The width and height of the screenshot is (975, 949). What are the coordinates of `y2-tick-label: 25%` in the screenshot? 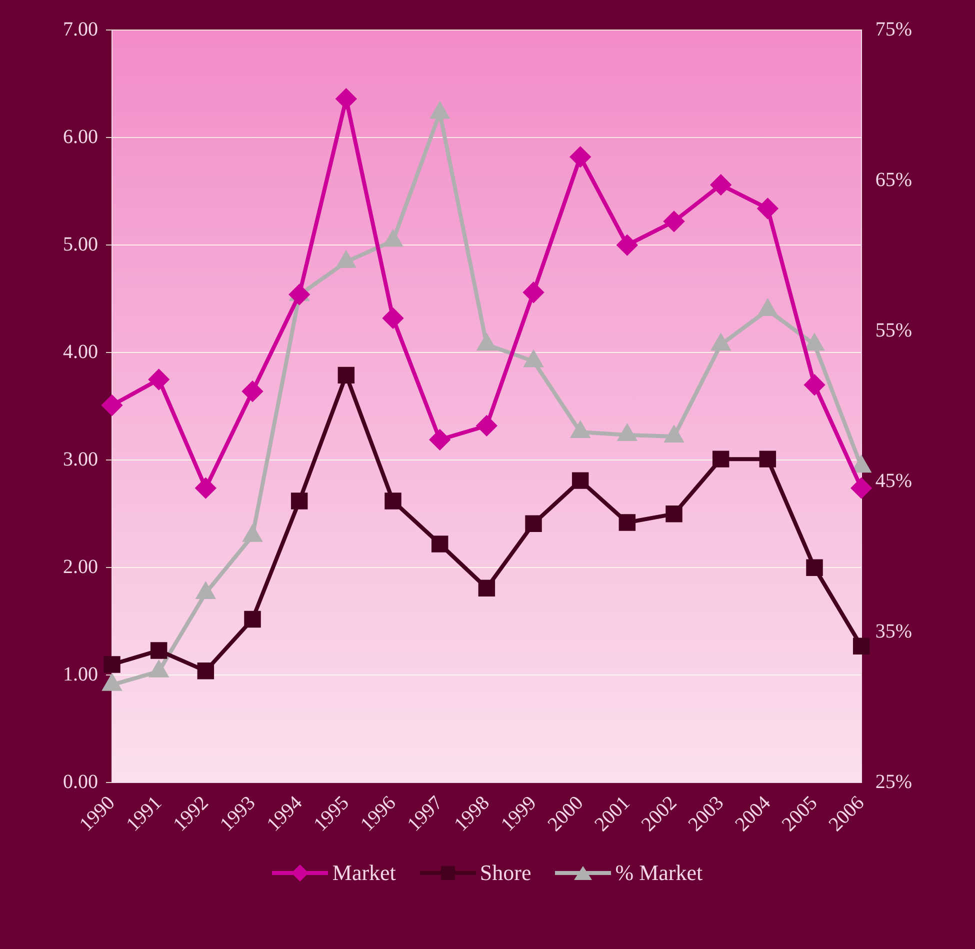 It's located at (893, 781).